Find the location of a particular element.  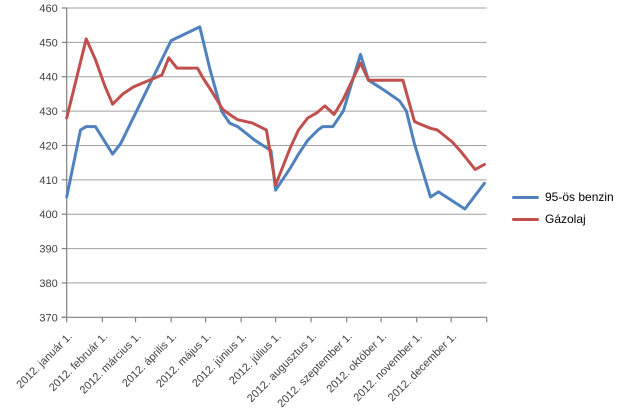

x-tick-label: 2012. december 1. is located at coordinates (422, 367).